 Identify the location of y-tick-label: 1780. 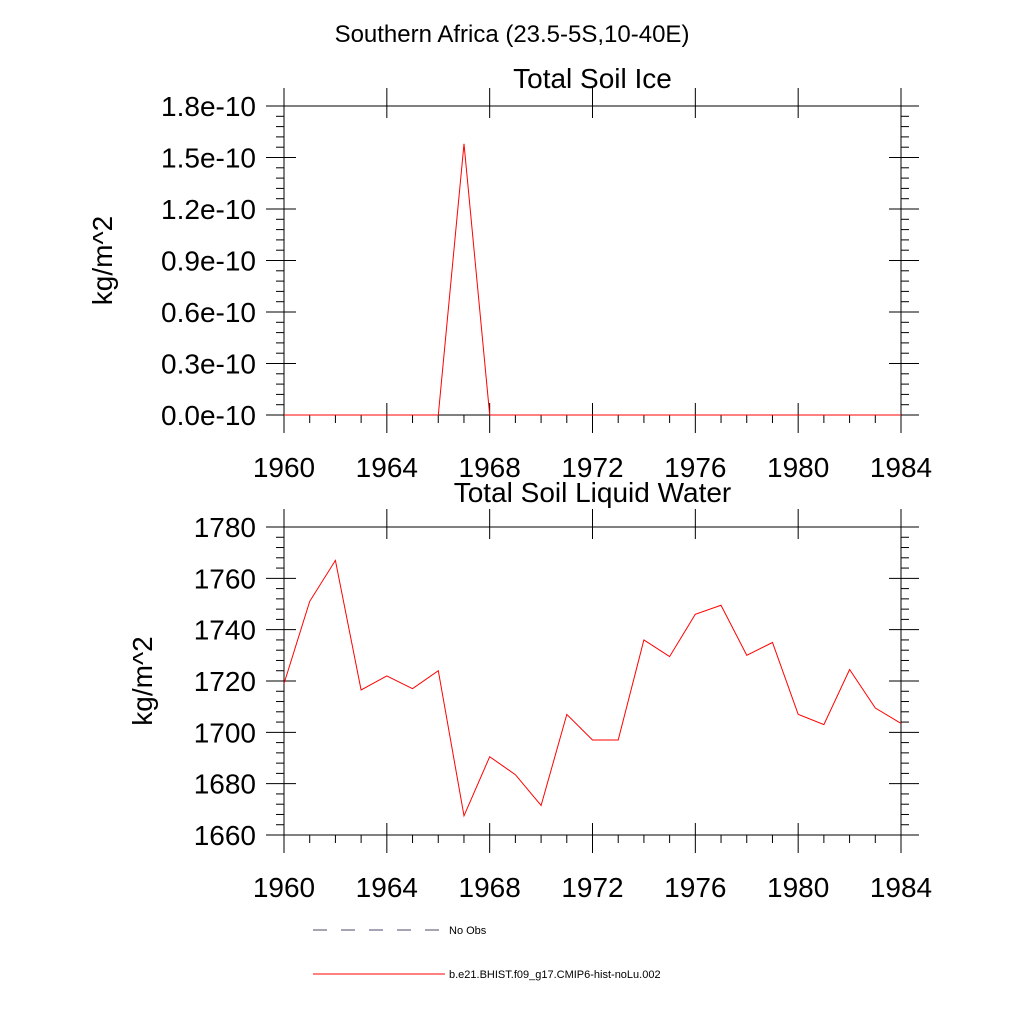
(225, 527).